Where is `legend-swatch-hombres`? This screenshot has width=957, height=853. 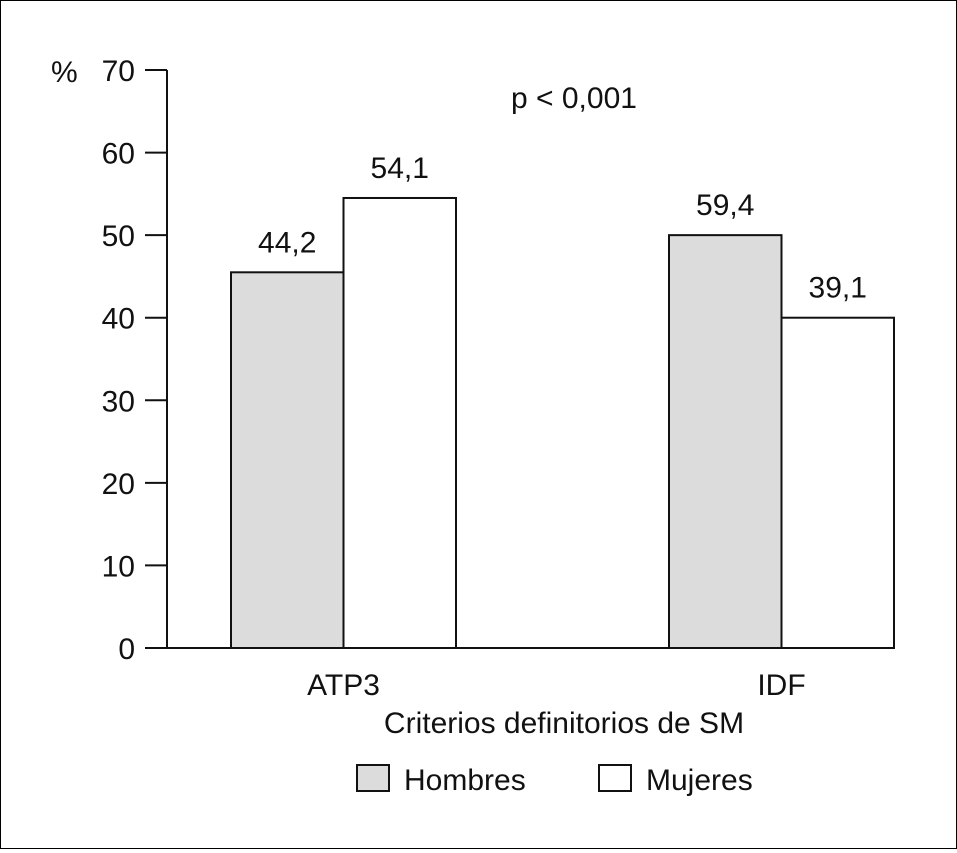
legend-swatch-hombres is located at coordinates (373, 778).